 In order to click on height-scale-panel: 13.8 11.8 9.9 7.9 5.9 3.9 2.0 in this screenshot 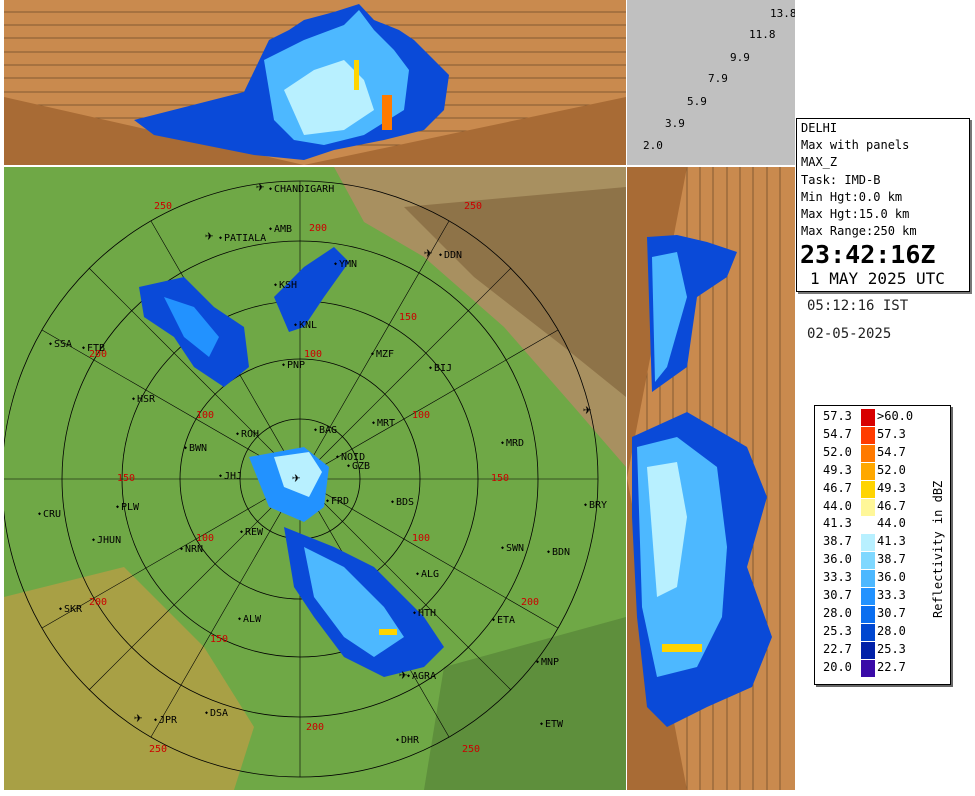, I will do `click(711, 82)`.